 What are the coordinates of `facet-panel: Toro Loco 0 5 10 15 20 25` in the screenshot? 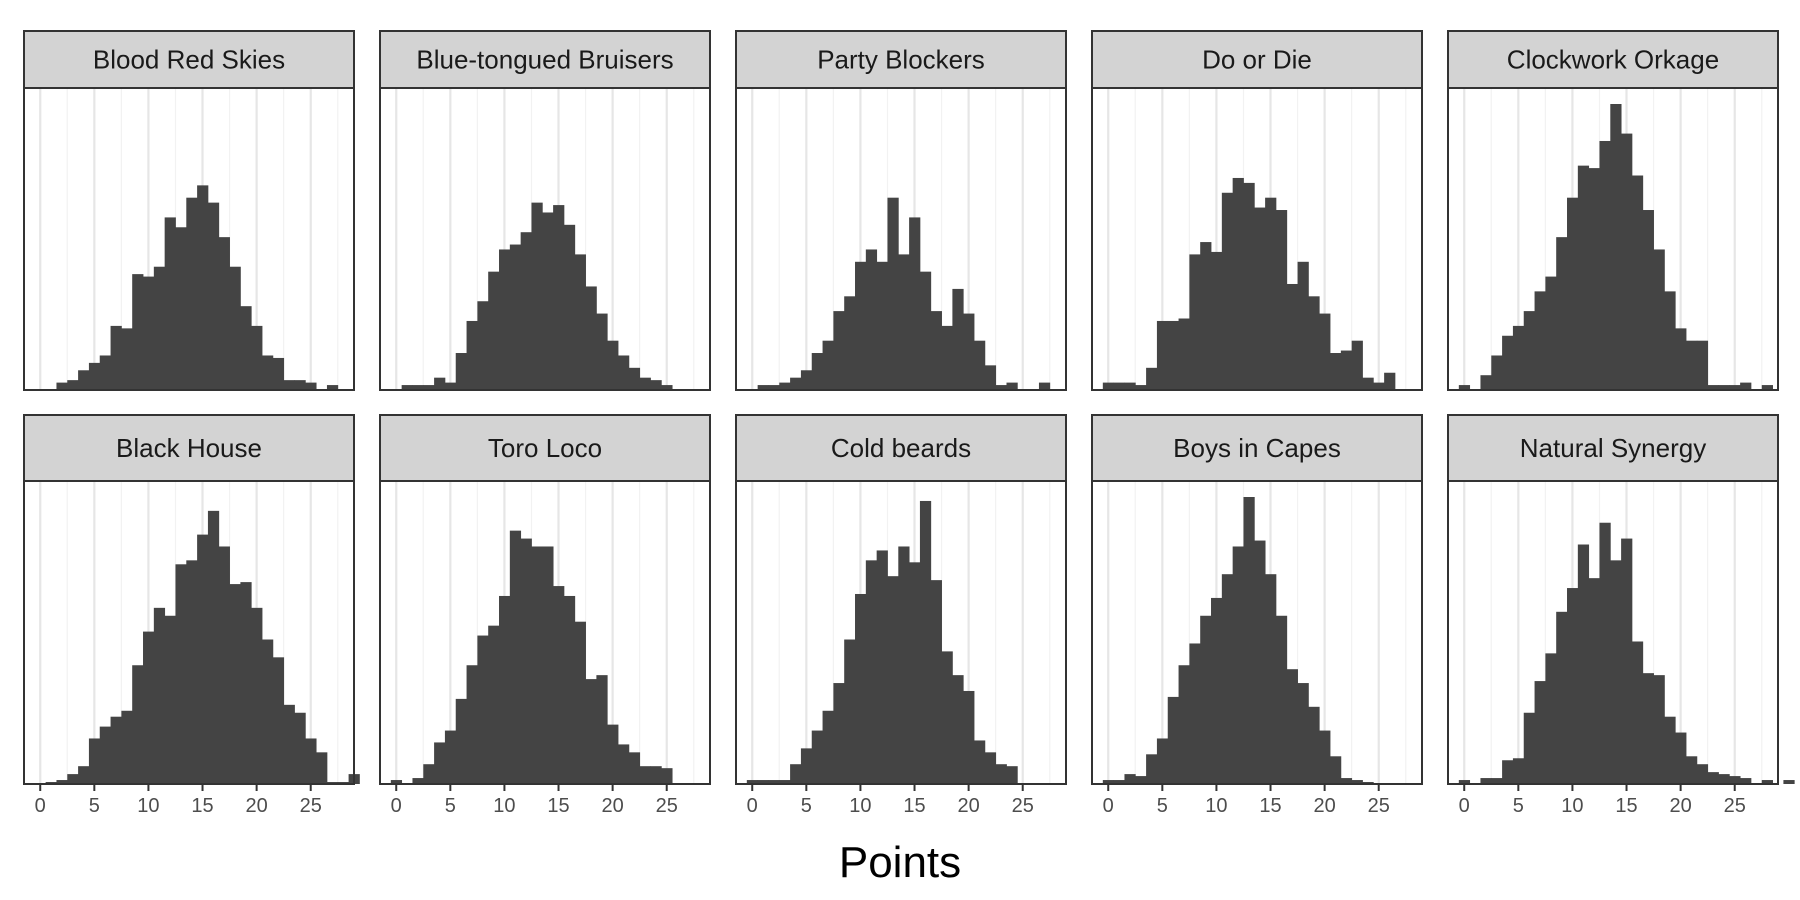 It's located at (545, 615).